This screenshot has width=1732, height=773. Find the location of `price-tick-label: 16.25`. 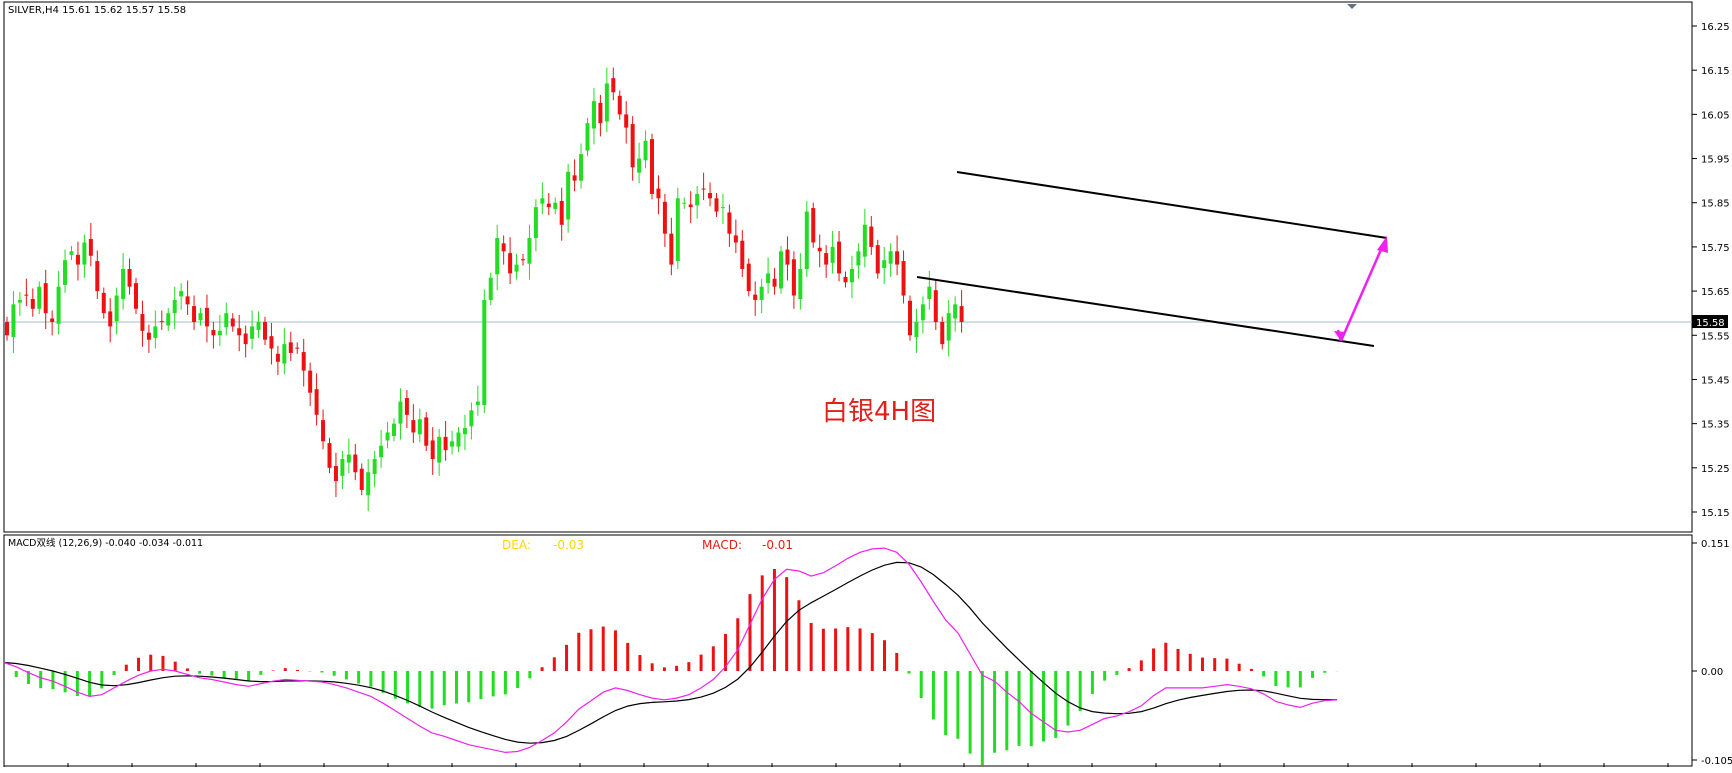

price-tick-label: 16.25 is located at coordinates (1715, 27).